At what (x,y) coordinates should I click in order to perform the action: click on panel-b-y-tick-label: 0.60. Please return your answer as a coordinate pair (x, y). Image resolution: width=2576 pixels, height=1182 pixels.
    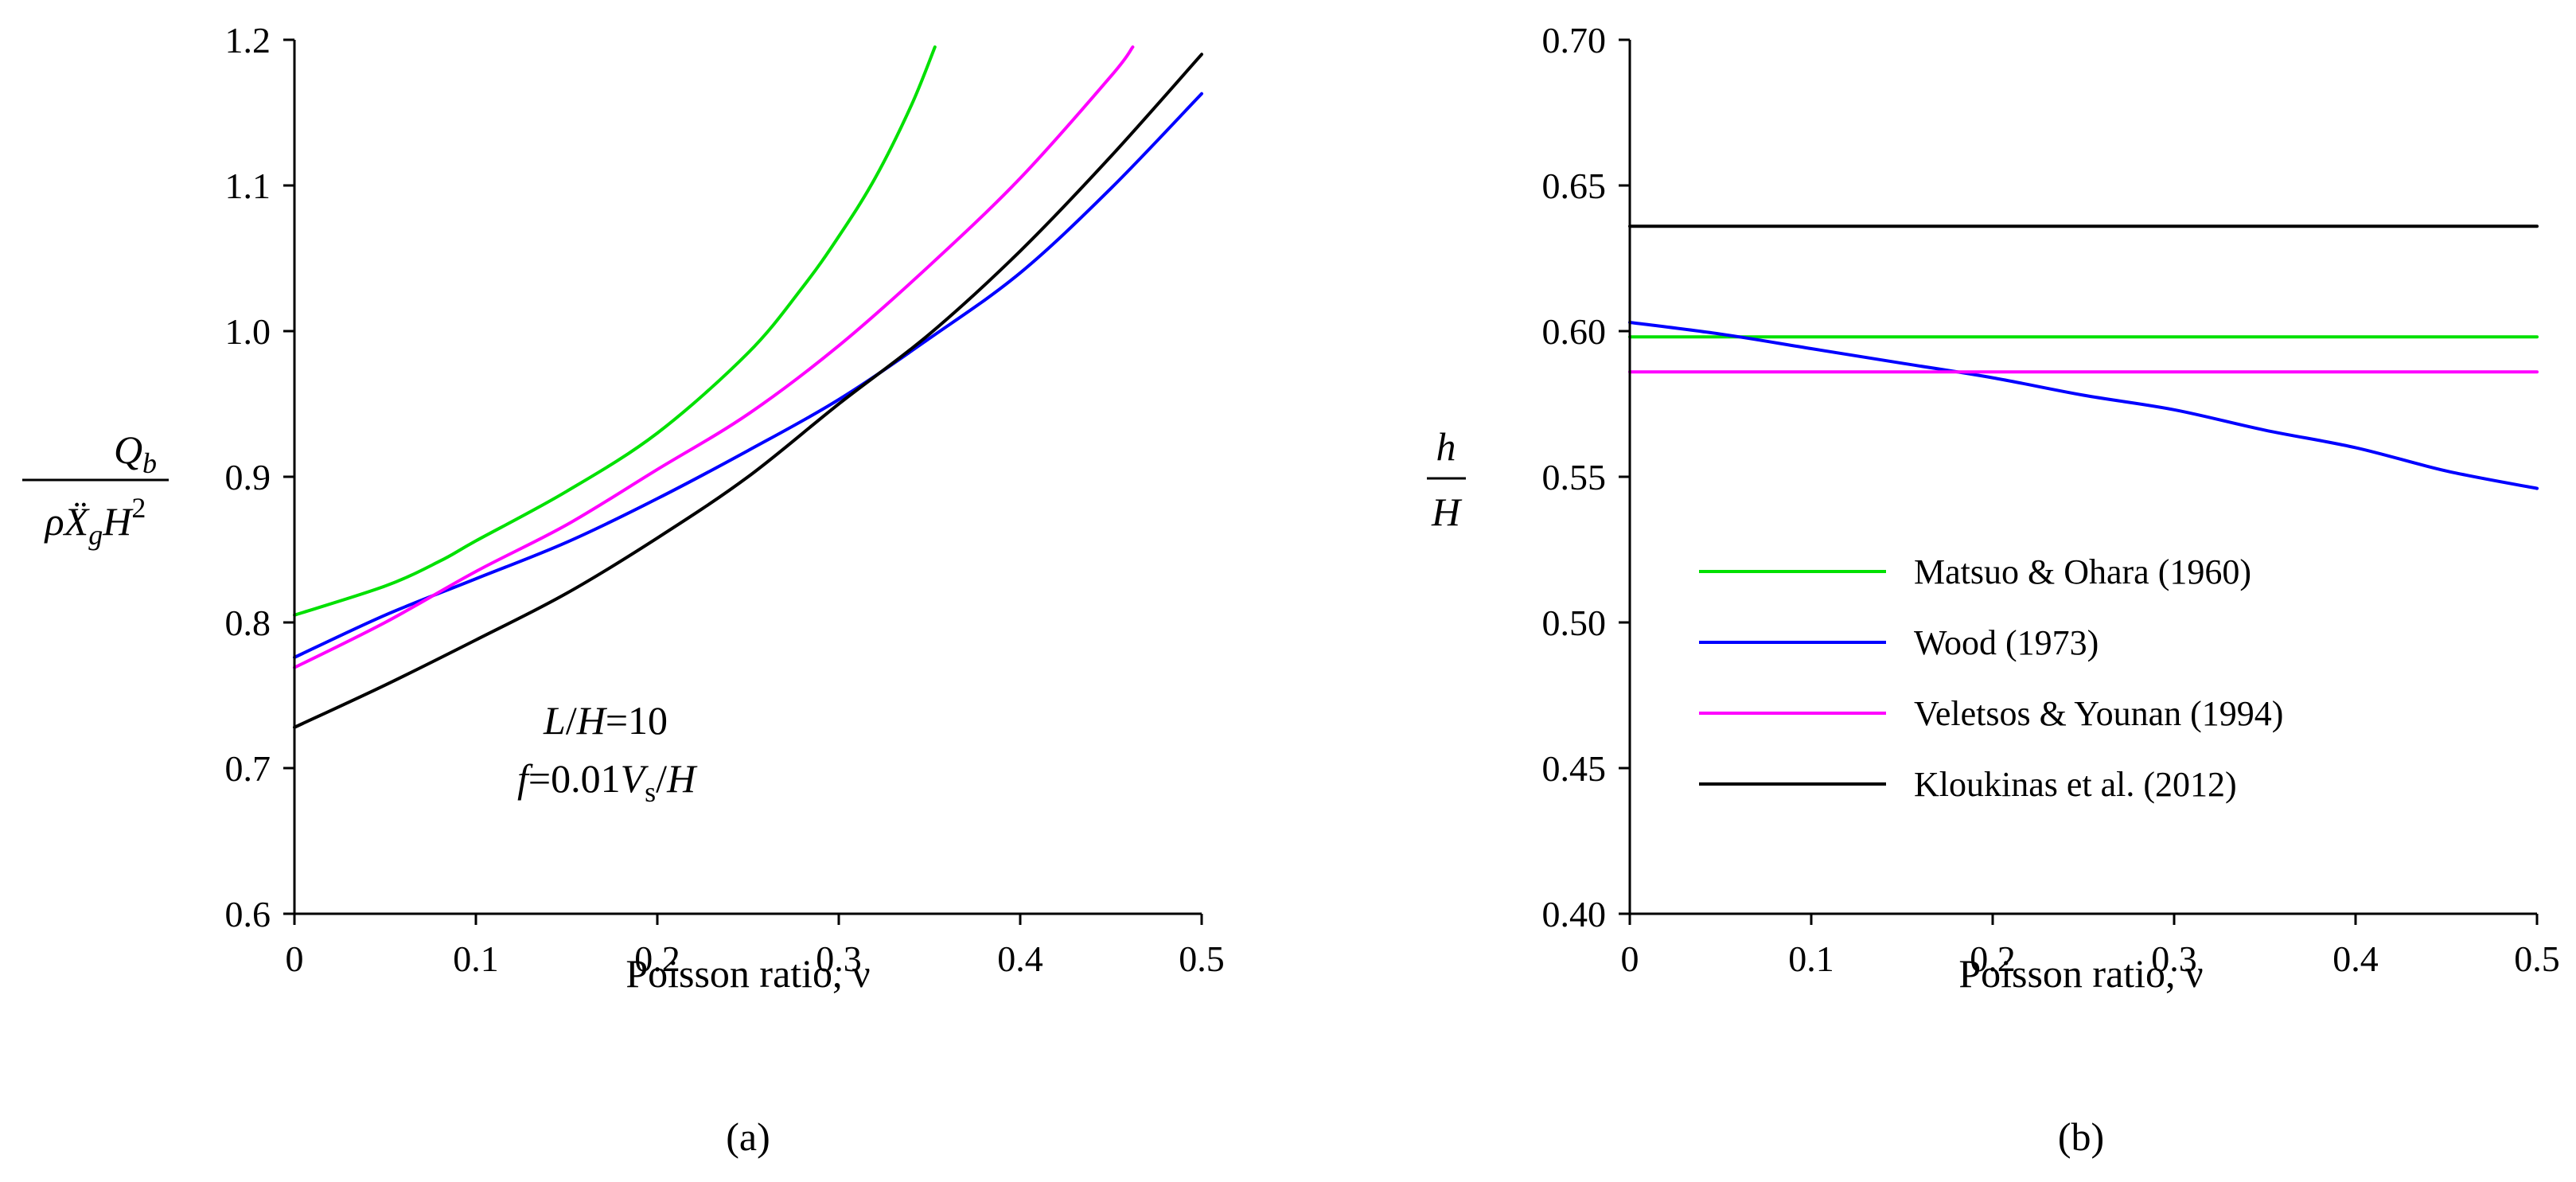
    Looking at the image, I should click on (1574, 331).